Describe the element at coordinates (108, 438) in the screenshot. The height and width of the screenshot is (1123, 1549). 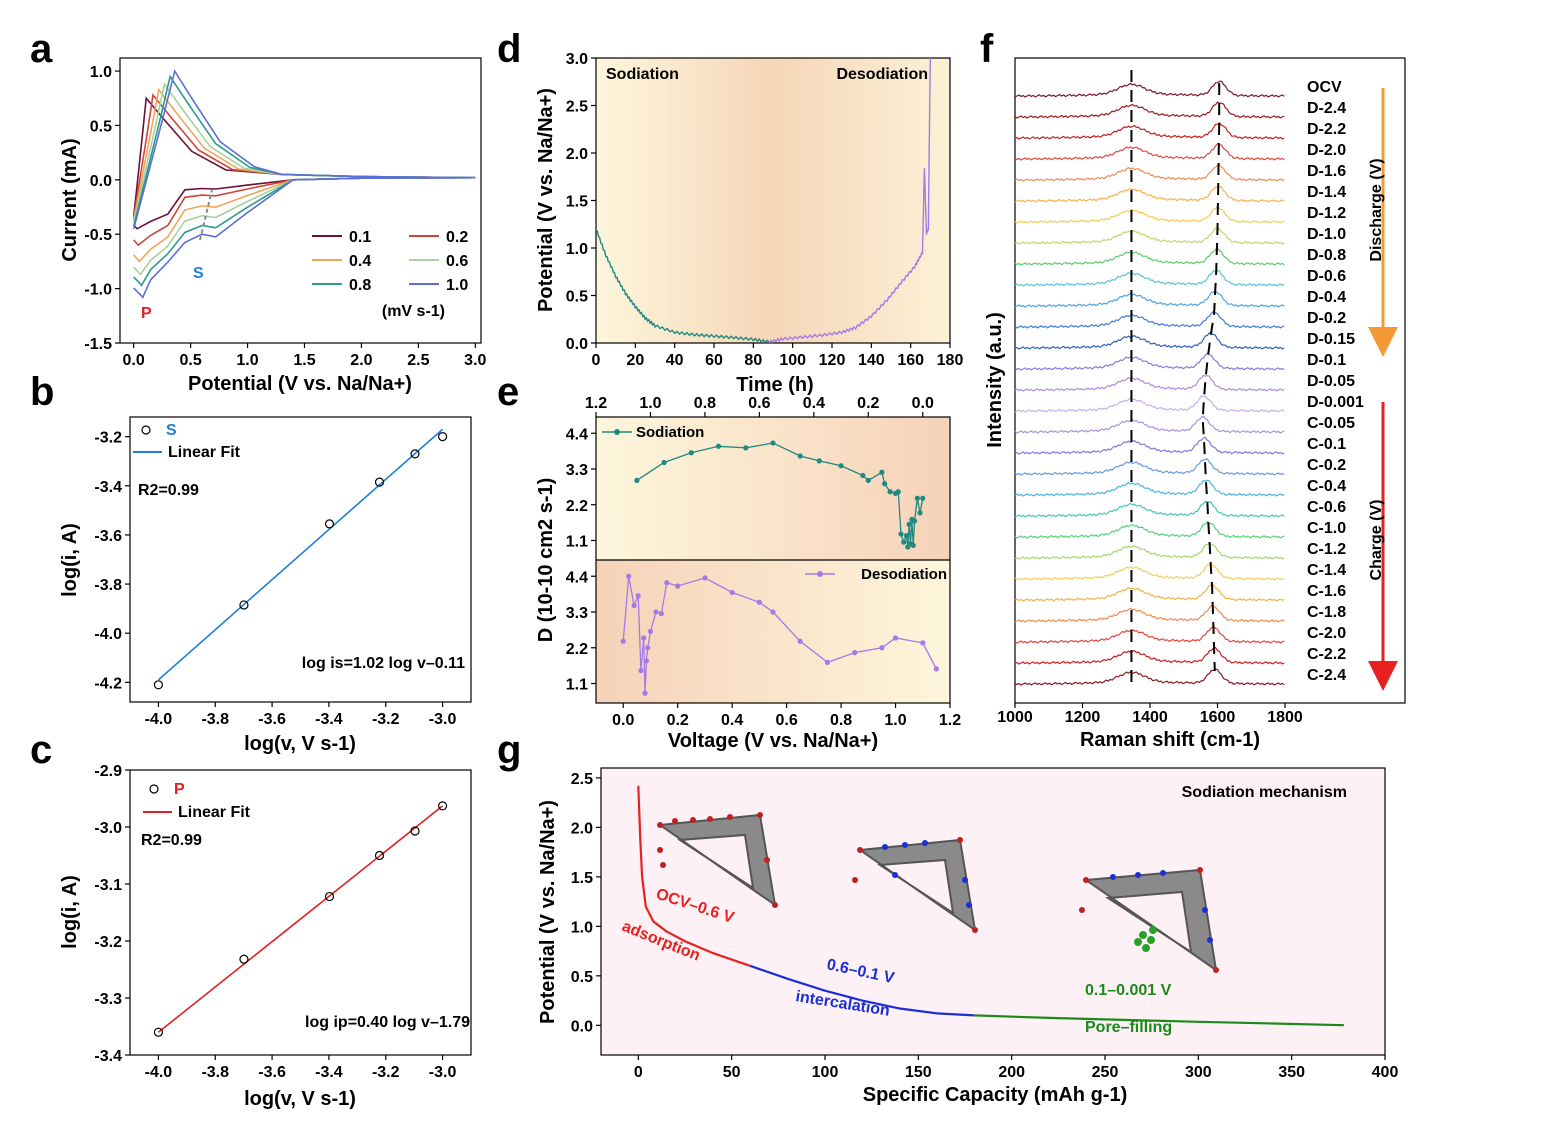
I see `y-tick-label: -3.2` at that location.